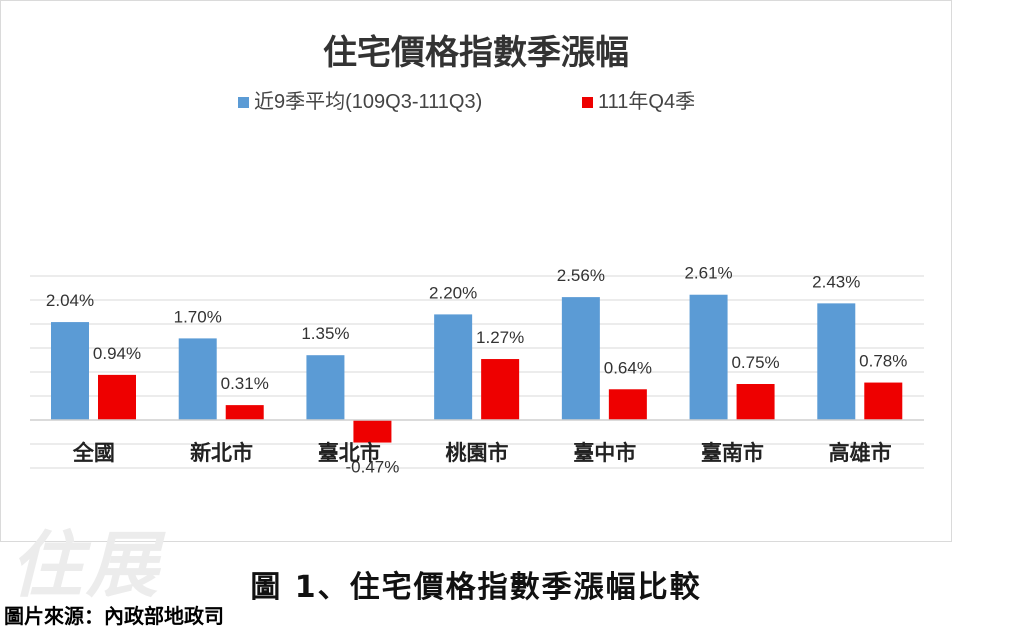  What do you see at coordinates (604, 453) in the screenshot?
I see `category-label-4: 臺中市` at bounding box center [604, 453].